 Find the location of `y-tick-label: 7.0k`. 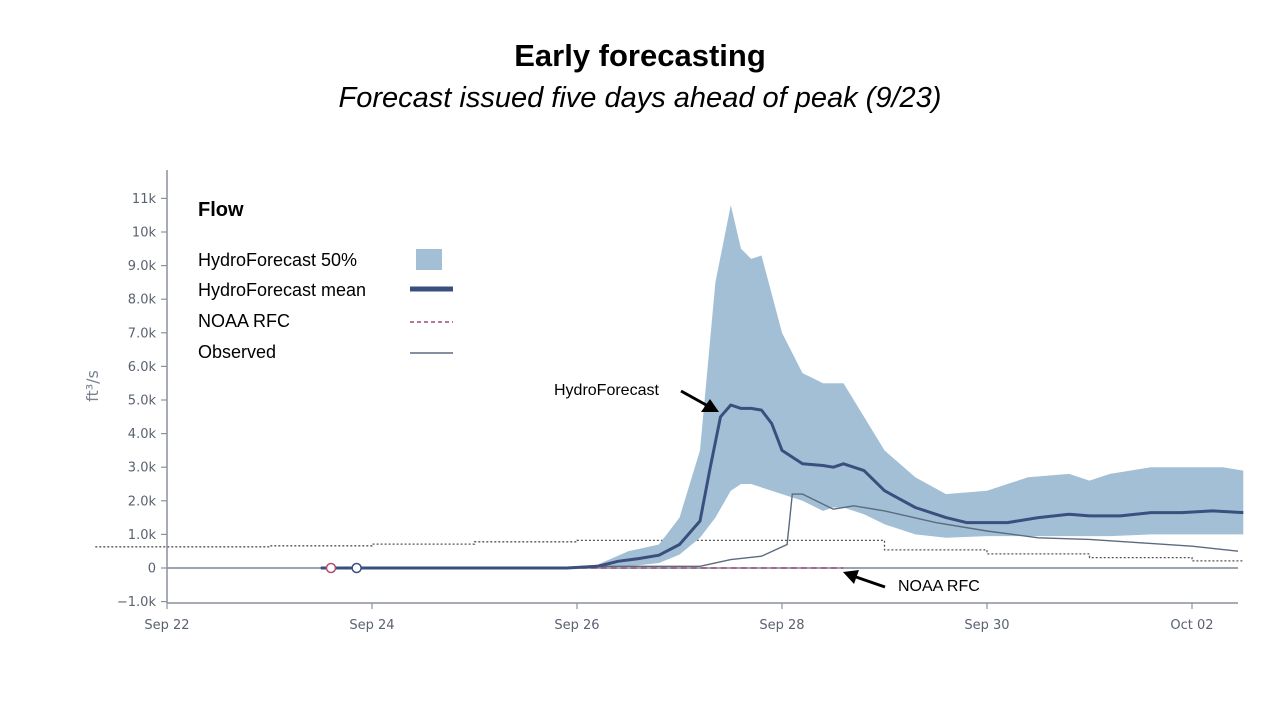

y-tick-label: 7.0k is located at coordinates (142, 333).